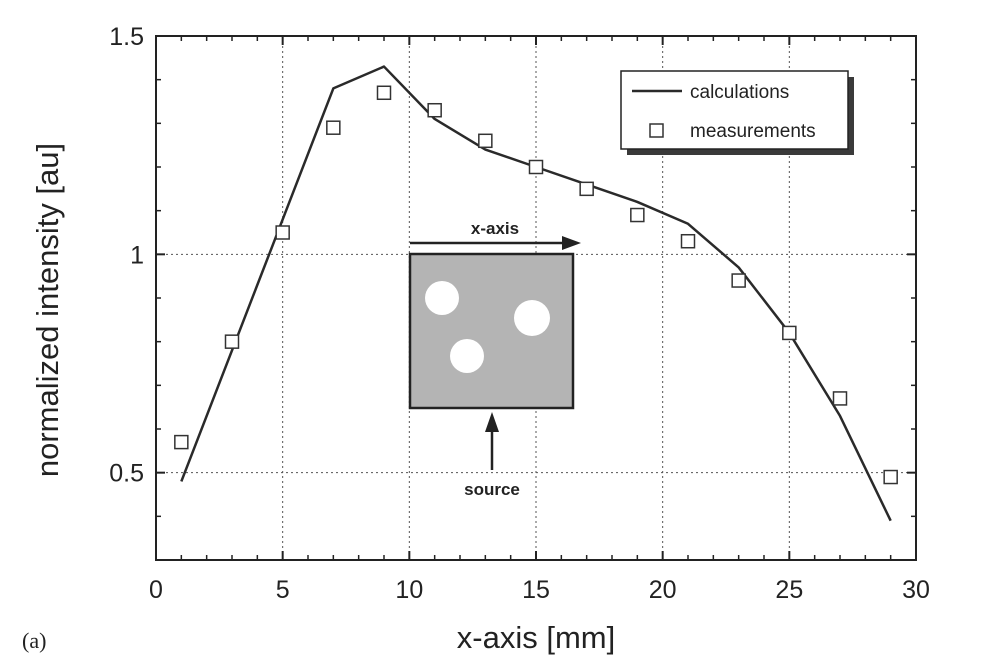  What do you see at coordinates (916, 590) in the screenshot?
I see `x-tick-label: 30` at bounding box center [916, 590].